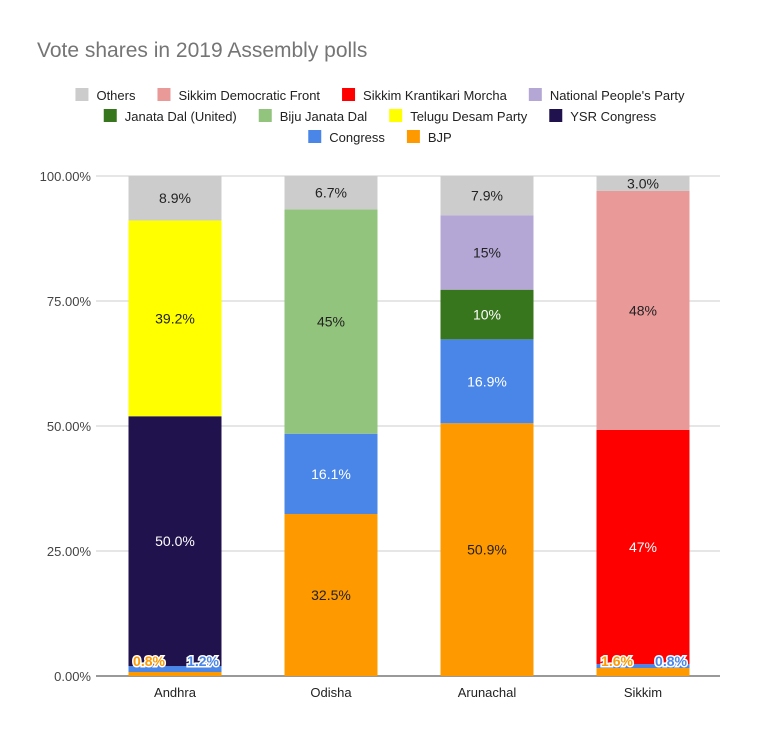 The image size is (759, 742). Describe the element at coordinates (408, 692) in the screenshot. I see `x-axis: Andhra Odisha Arunachal Sikkim` at that location.